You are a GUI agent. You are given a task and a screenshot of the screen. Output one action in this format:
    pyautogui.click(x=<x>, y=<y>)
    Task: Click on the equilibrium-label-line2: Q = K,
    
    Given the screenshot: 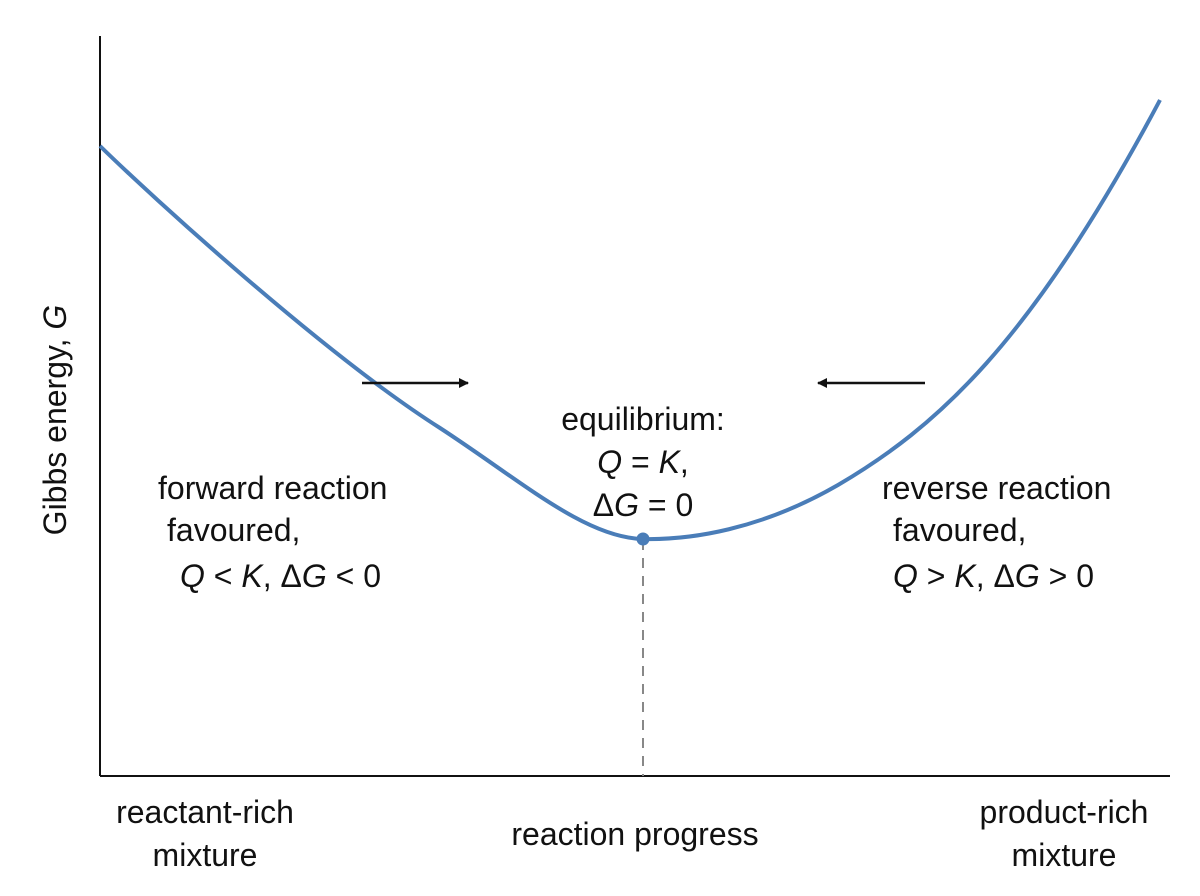 What is the action you would take?
    pyautogui.click(x=643, y=462)
    